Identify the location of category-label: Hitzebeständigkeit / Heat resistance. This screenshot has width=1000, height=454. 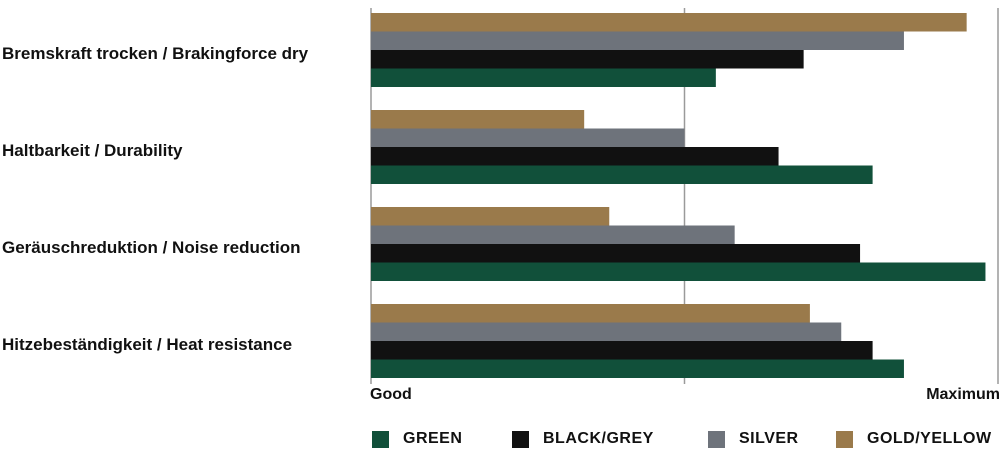
(147, 344).